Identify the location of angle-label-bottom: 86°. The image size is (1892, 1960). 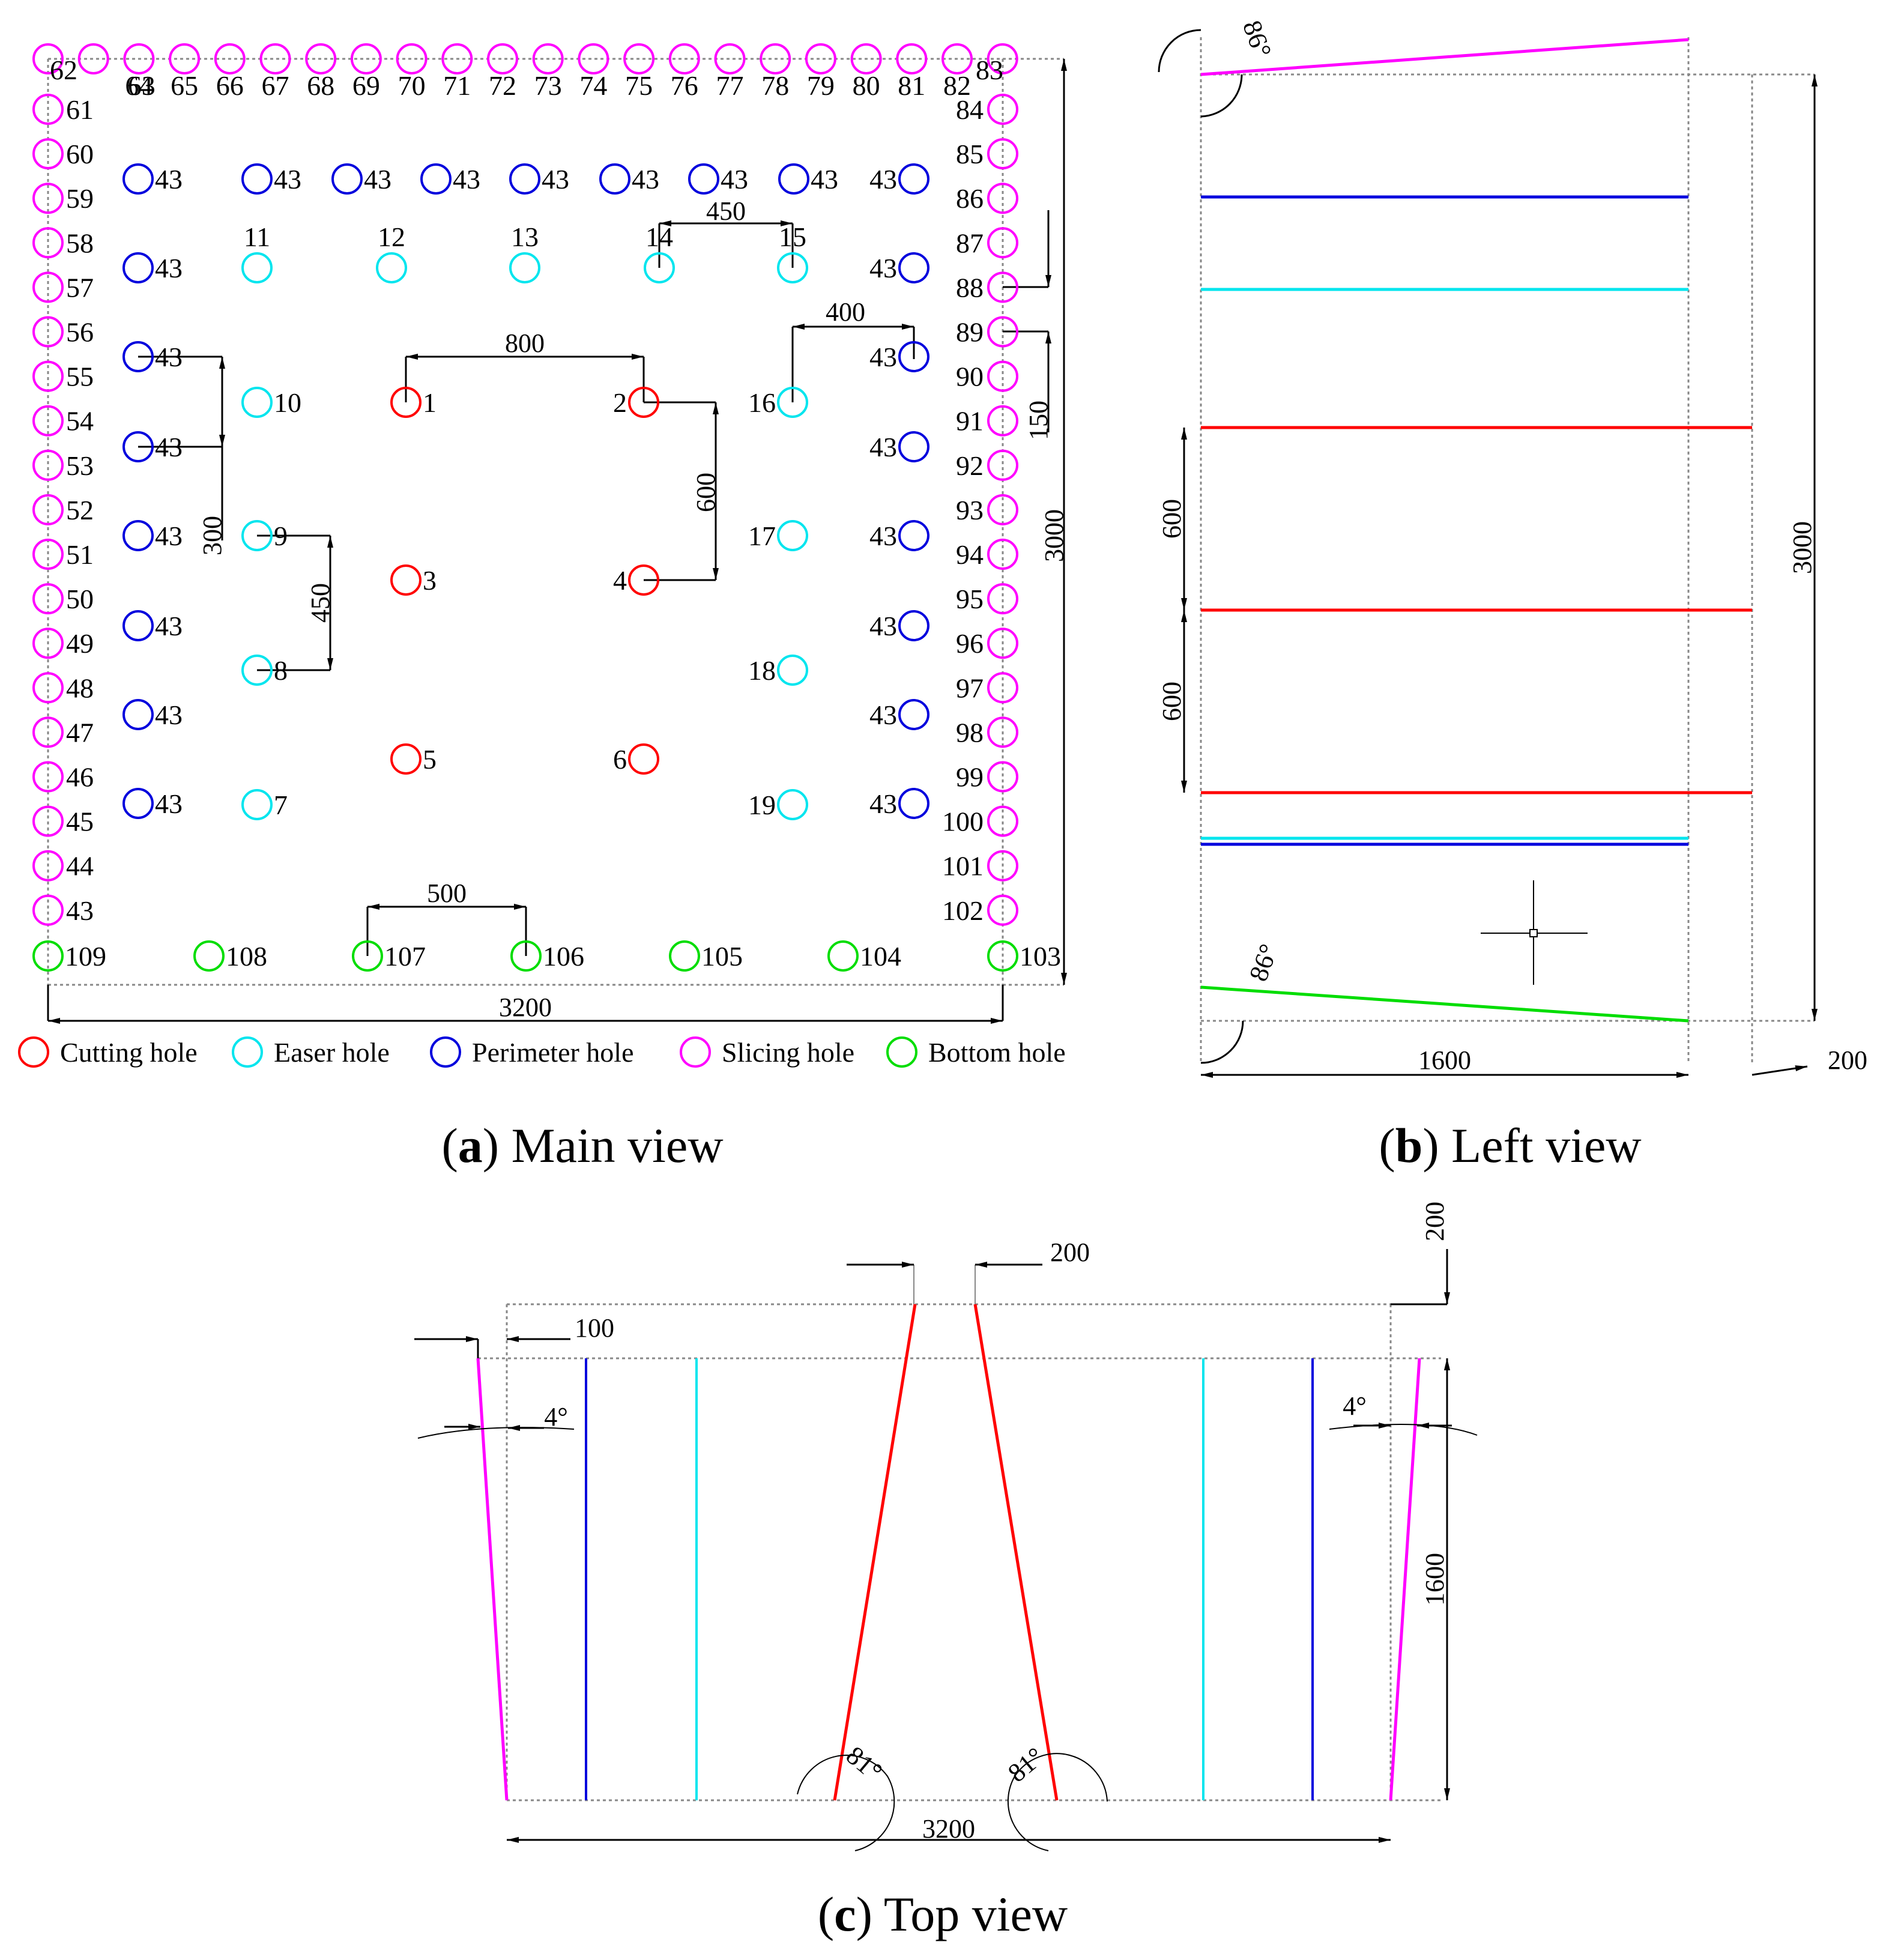
(1264, 962).